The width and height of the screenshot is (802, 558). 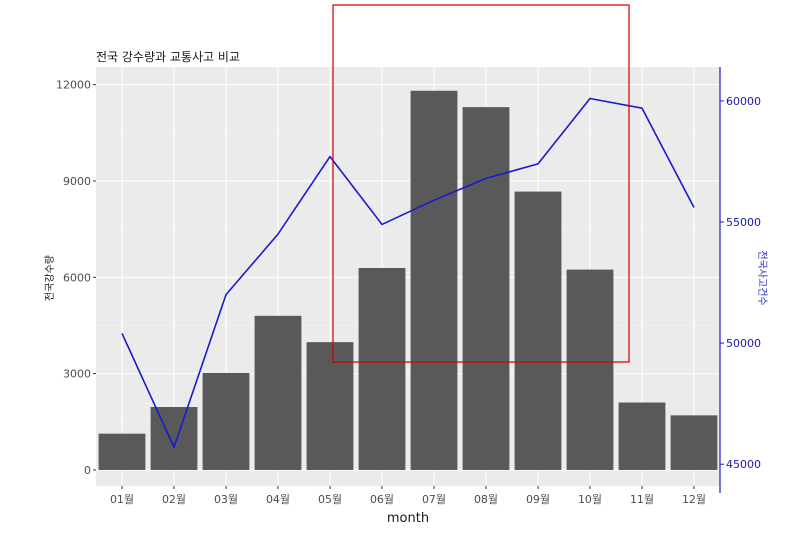 What do you see at coordinates (538, 499) in the screenshot?
I see `x-tick-label: 09월` at bounding box center [538, 499].